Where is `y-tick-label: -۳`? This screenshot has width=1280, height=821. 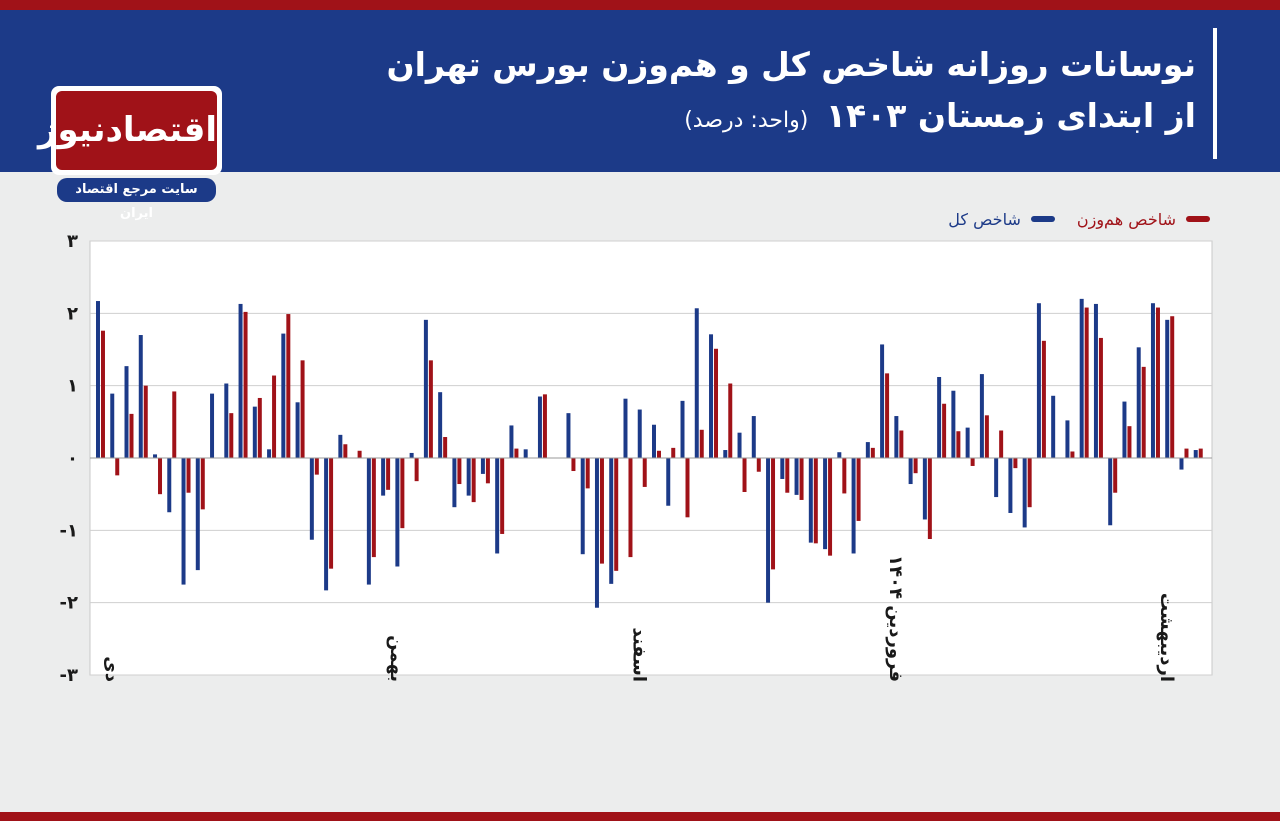 y-tick-label: -۳ is located at coordinates (69, 675).